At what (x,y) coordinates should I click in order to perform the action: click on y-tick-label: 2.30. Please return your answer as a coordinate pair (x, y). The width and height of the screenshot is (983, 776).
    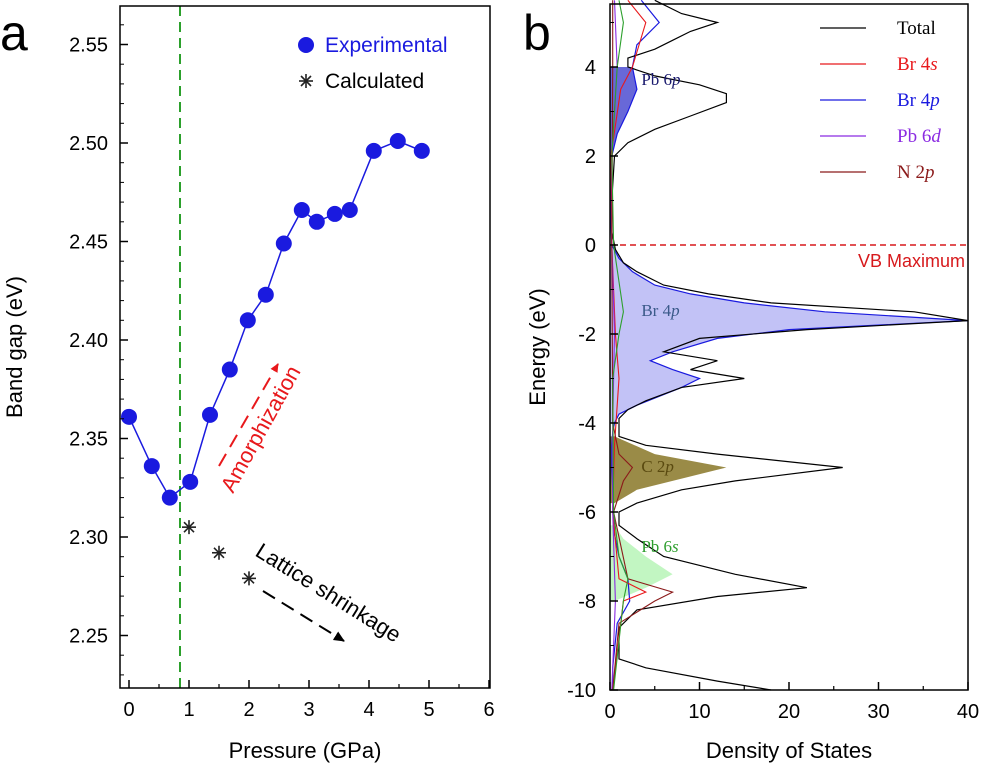
    Looking at the image, I should click on (88, 538).